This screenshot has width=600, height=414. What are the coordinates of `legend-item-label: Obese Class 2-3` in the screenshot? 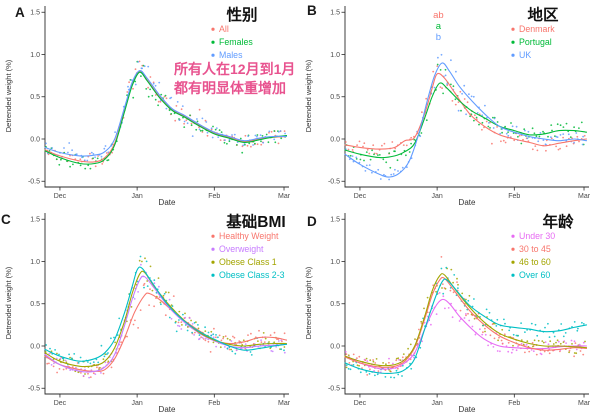 It's located at (252, 275).